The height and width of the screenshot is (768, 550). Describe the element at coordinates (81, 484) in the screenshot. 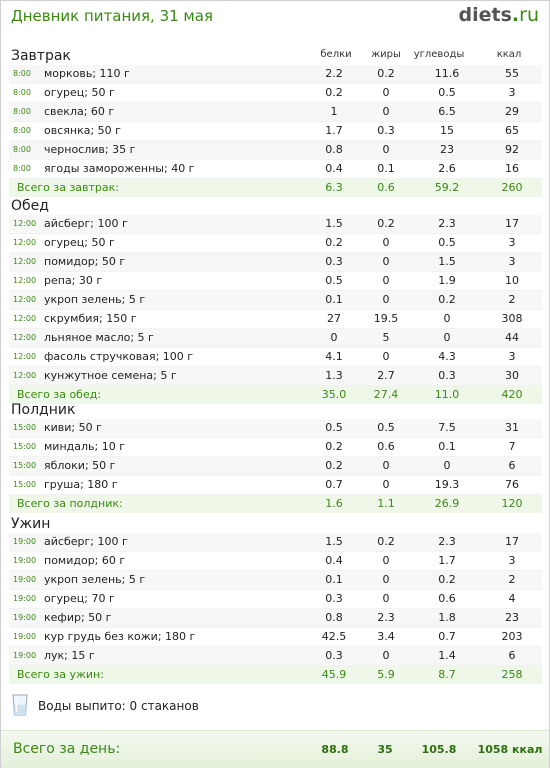

I see `food-name: груша; 180 г` at that location.